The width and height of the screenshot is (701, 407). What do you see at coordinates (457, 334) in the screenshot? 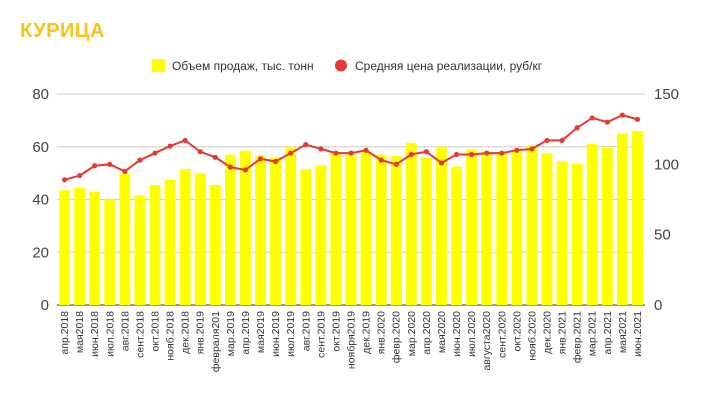
I see `x-axis-tick-label: июн.2020` at bounding box center [457, 334].